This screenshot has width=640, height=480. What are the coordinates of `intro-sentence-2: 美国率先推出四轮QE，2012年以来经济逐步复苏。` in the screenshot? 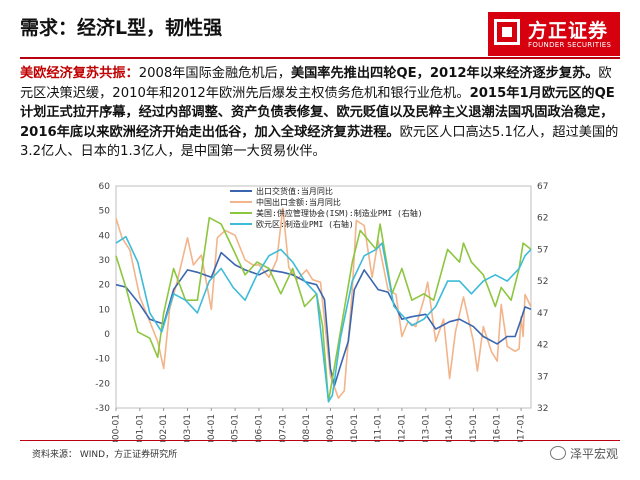 It's located at (444, 73).